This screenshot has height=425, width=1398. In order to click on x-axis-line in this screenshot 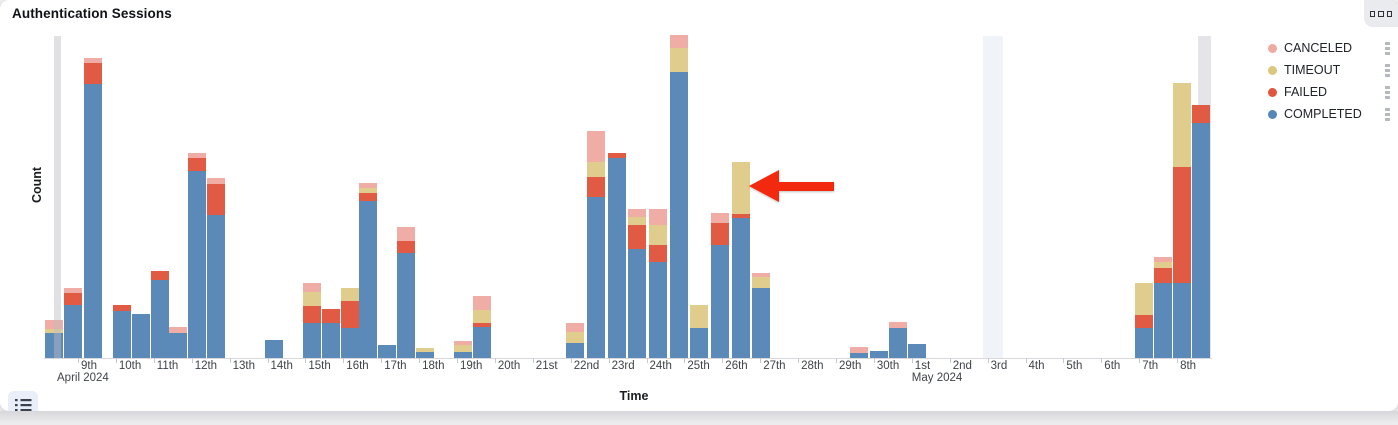, I will do `click(628, 358)`.